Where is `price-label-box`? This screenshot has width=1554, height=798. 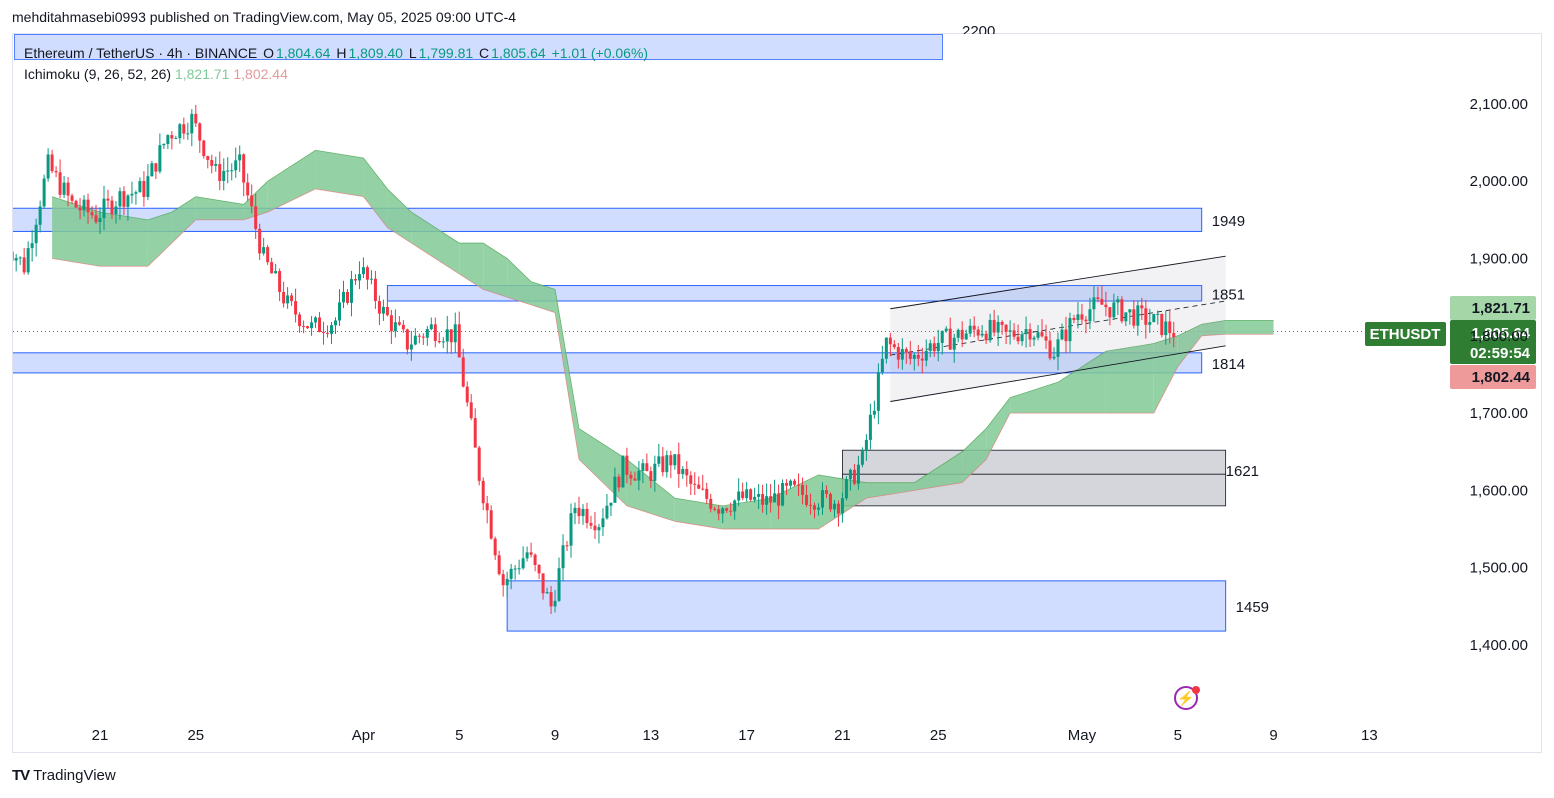
price-label-box is located at coordinates (1493, 308).